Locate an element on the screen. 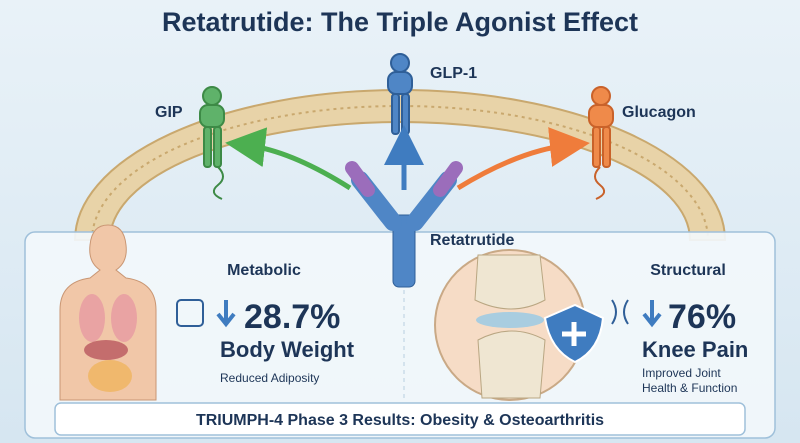  joint-icon is located at coordinates (620, 312).